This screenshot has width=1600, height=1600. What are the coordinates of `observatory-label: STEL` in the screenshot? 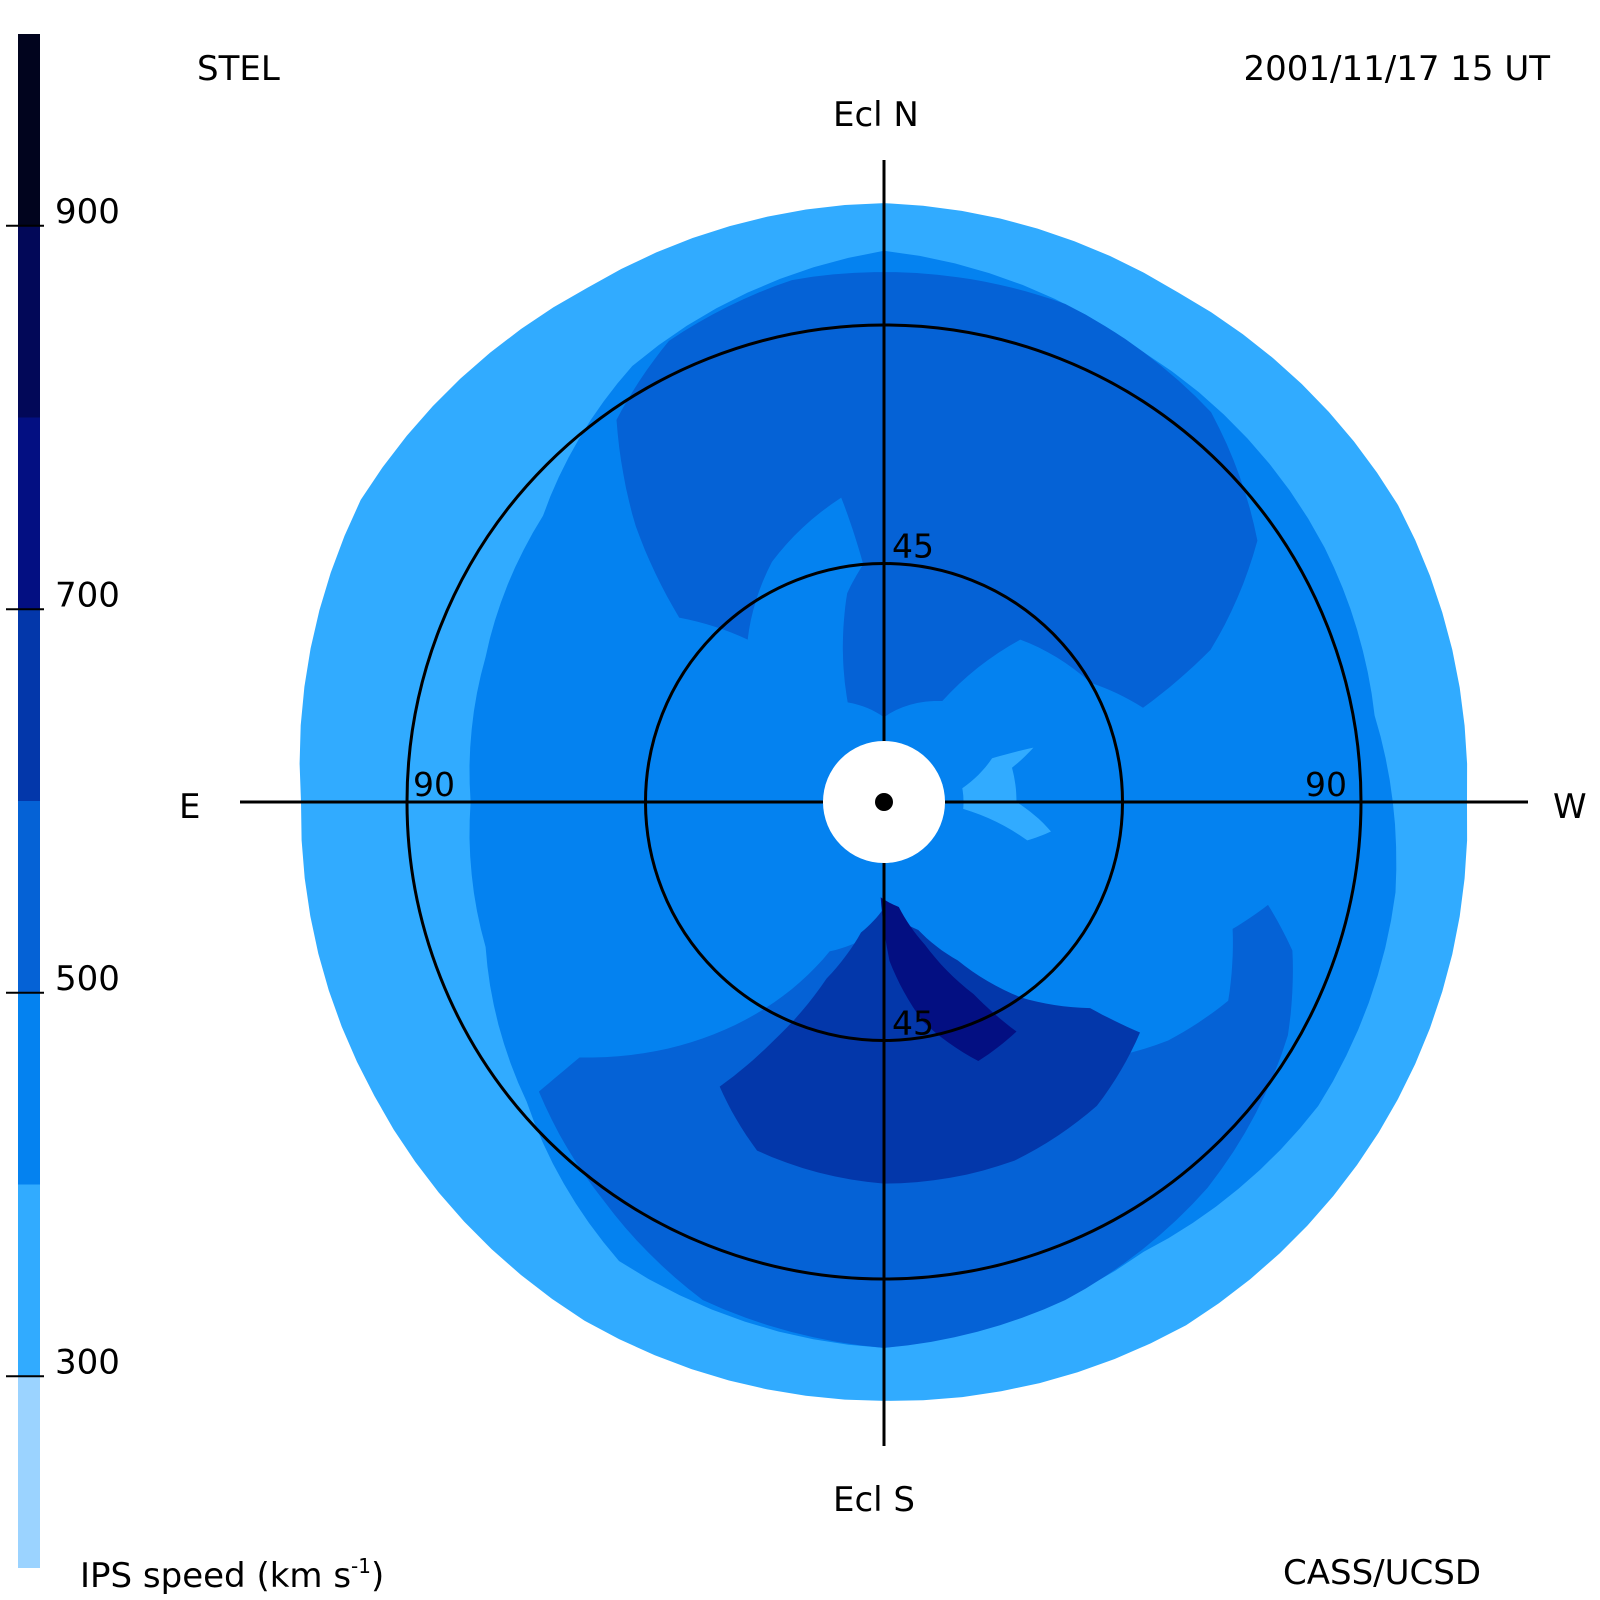 It's located at (238, 69).